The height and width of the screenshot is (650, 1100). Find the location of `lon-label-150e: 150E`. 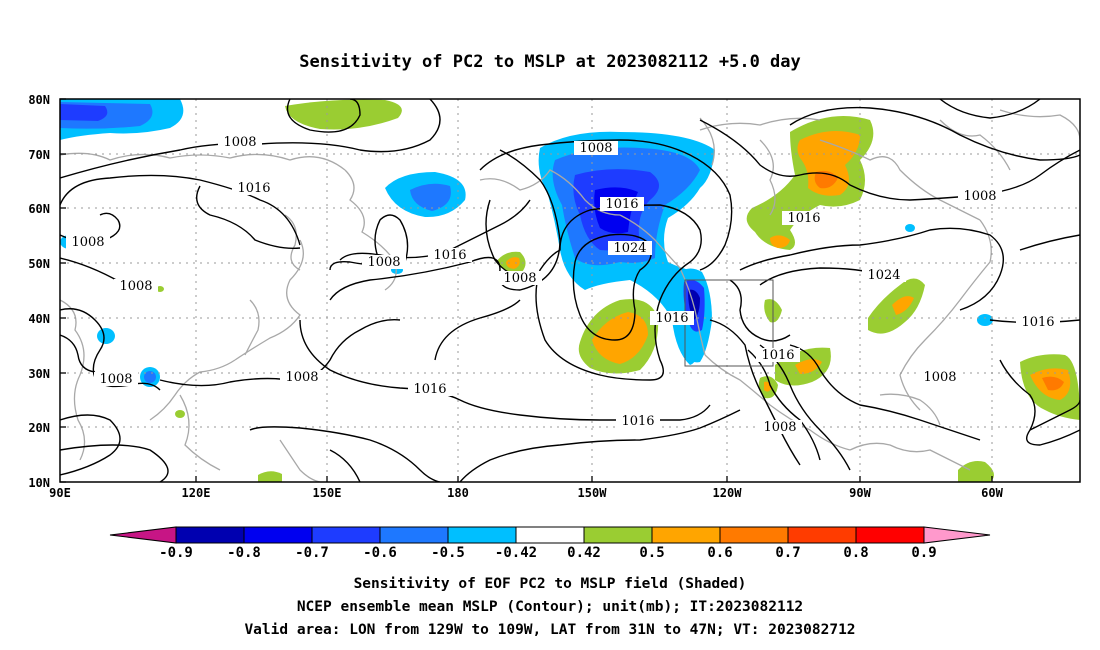

lon-label-150e: 150E is located at coordinates (327, 493).